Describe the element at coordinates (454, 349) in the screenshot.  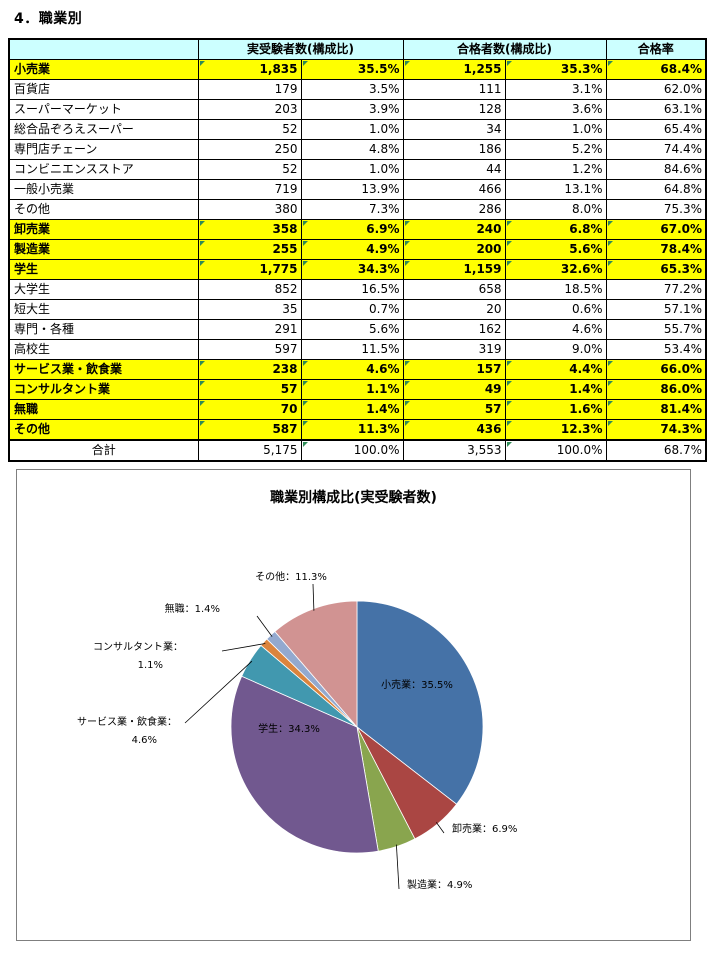
I see `cell-passed: 319` at that location.